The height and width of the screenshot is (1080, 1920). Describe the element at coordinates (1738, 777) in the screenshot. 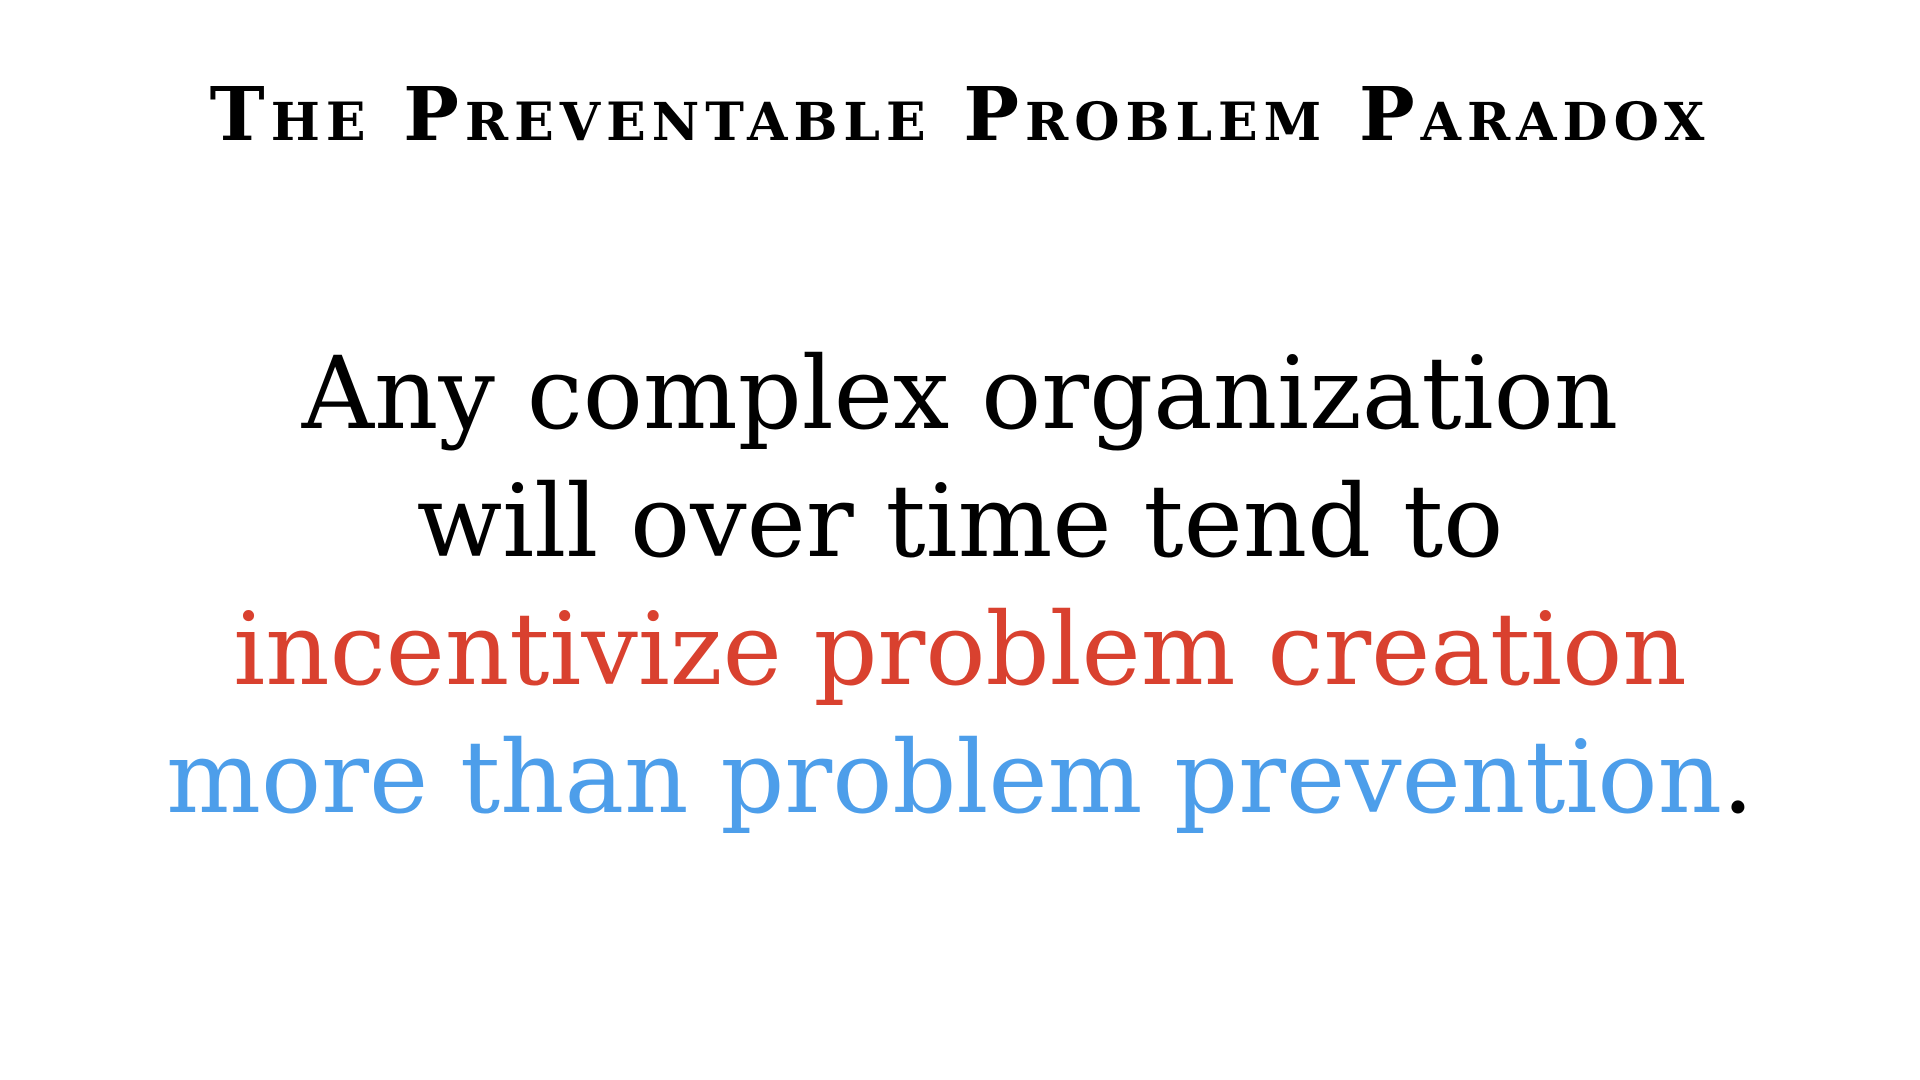

I see `body-line-4-period: .` at that location.